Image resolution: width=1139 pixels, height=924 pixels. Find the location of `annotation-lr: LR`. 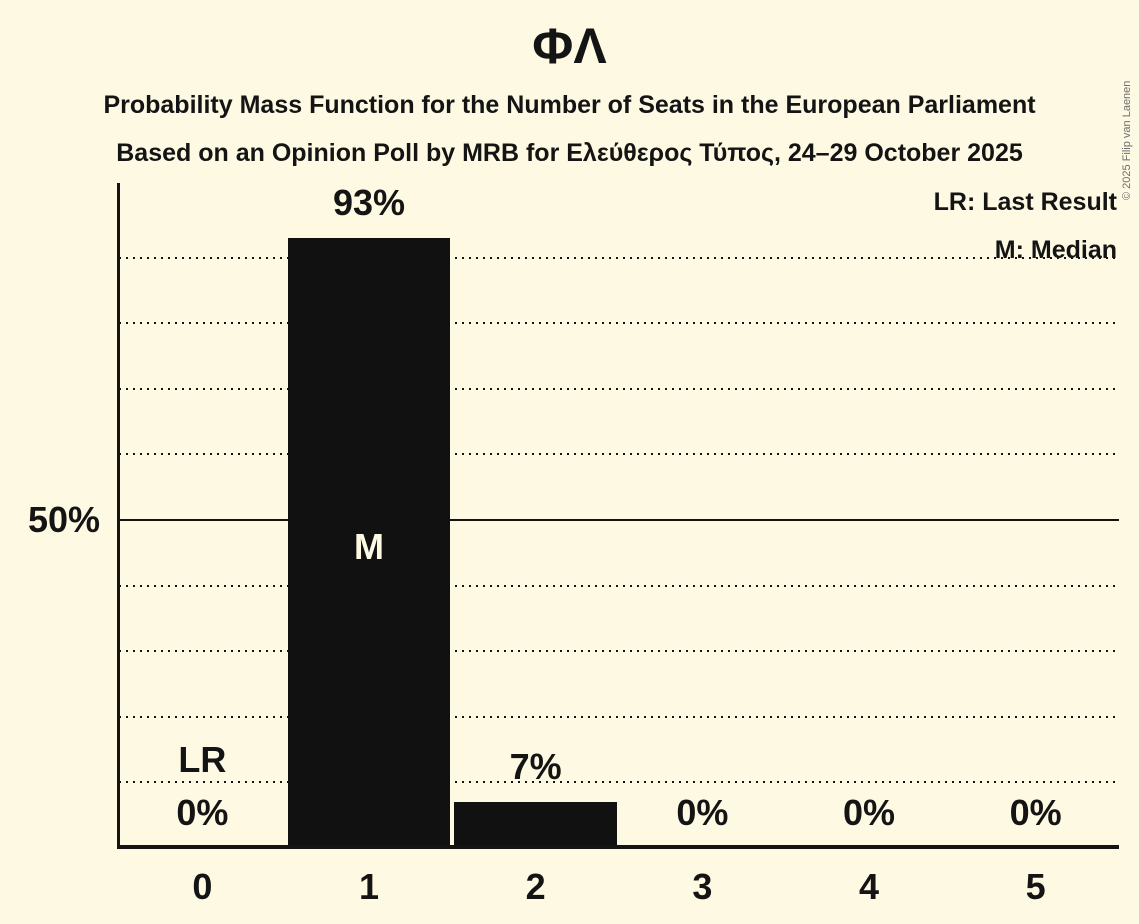

annotation-lr: LR is located at coordinates (202, 760).